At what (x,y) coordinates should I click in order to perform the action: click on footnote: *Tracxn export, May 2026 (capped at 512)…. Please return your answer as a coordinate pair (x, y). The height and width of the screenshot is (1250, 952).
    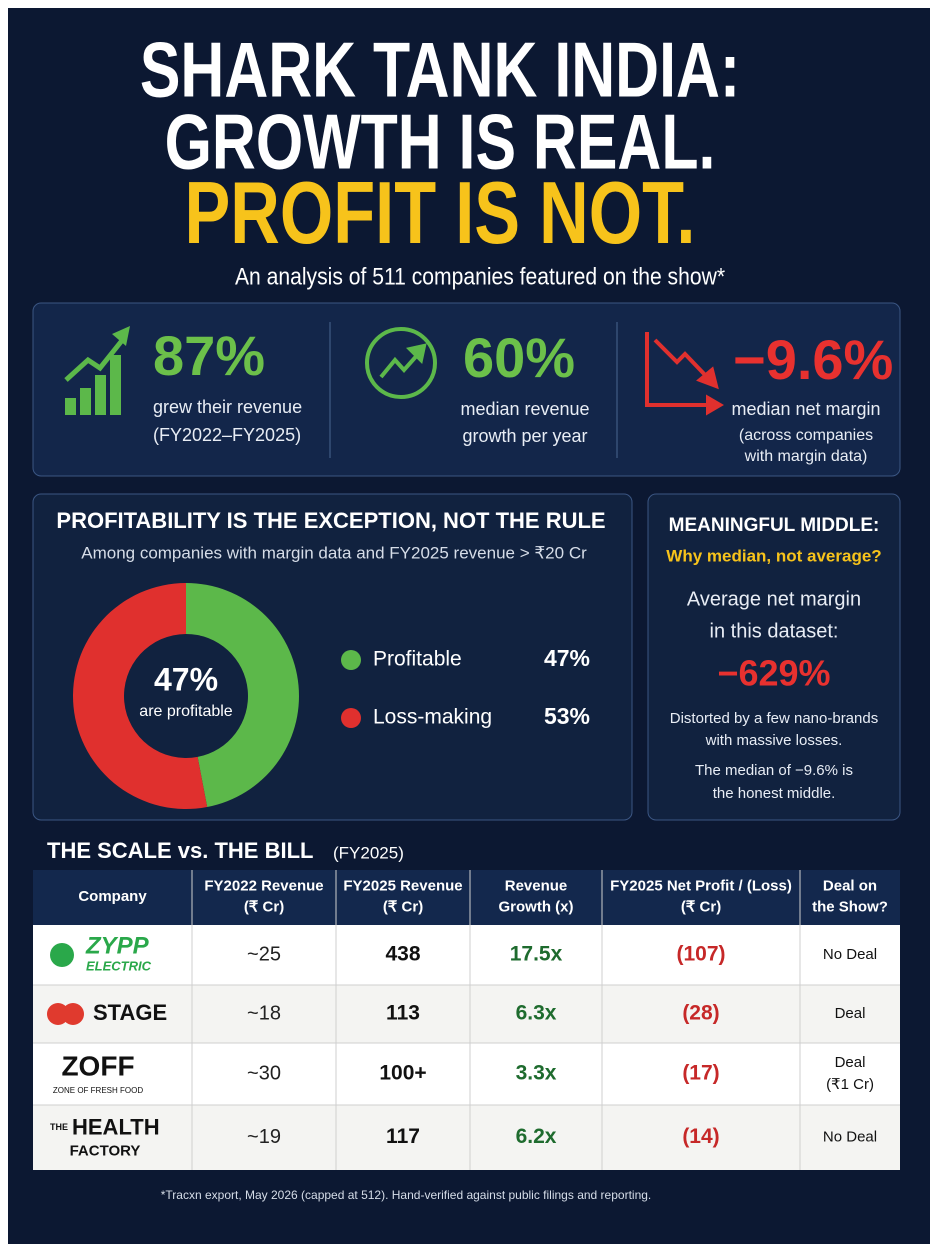
    Looking at the image, I should click on (406, 1195).